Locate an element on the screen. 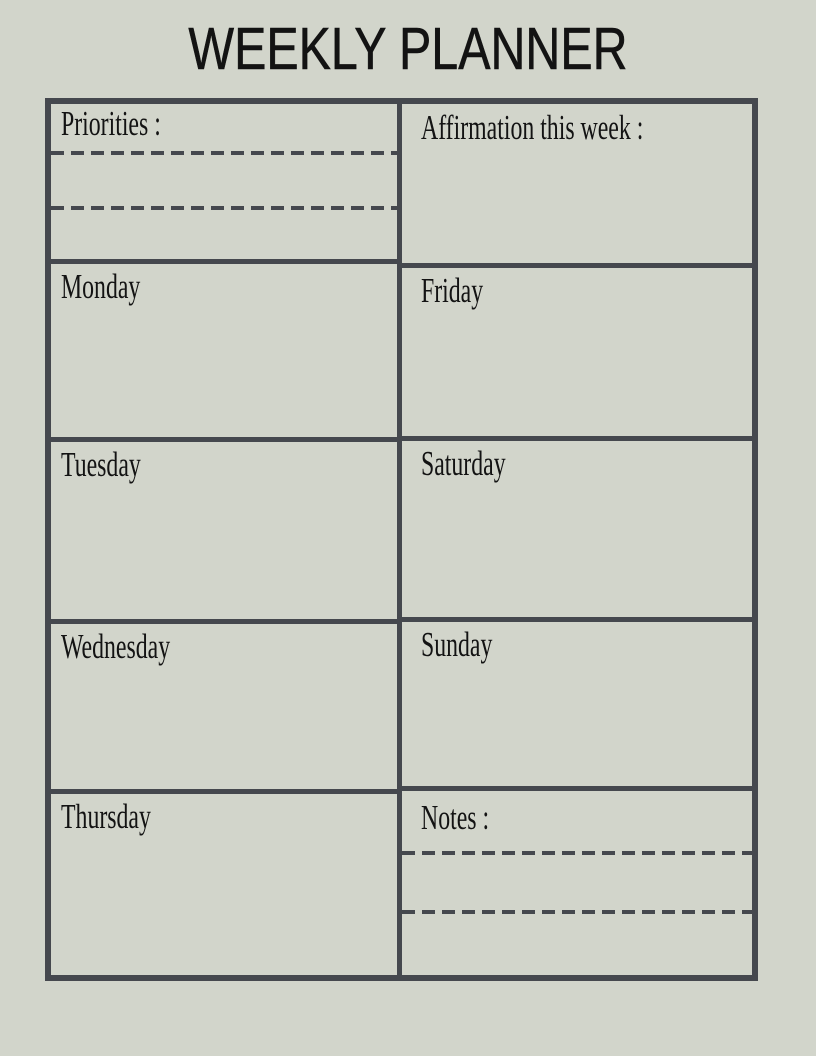 Image resolution: width=816 pixels, height=1056 pixels. sunday-label: Sunday is located at coordinates (457, 644).